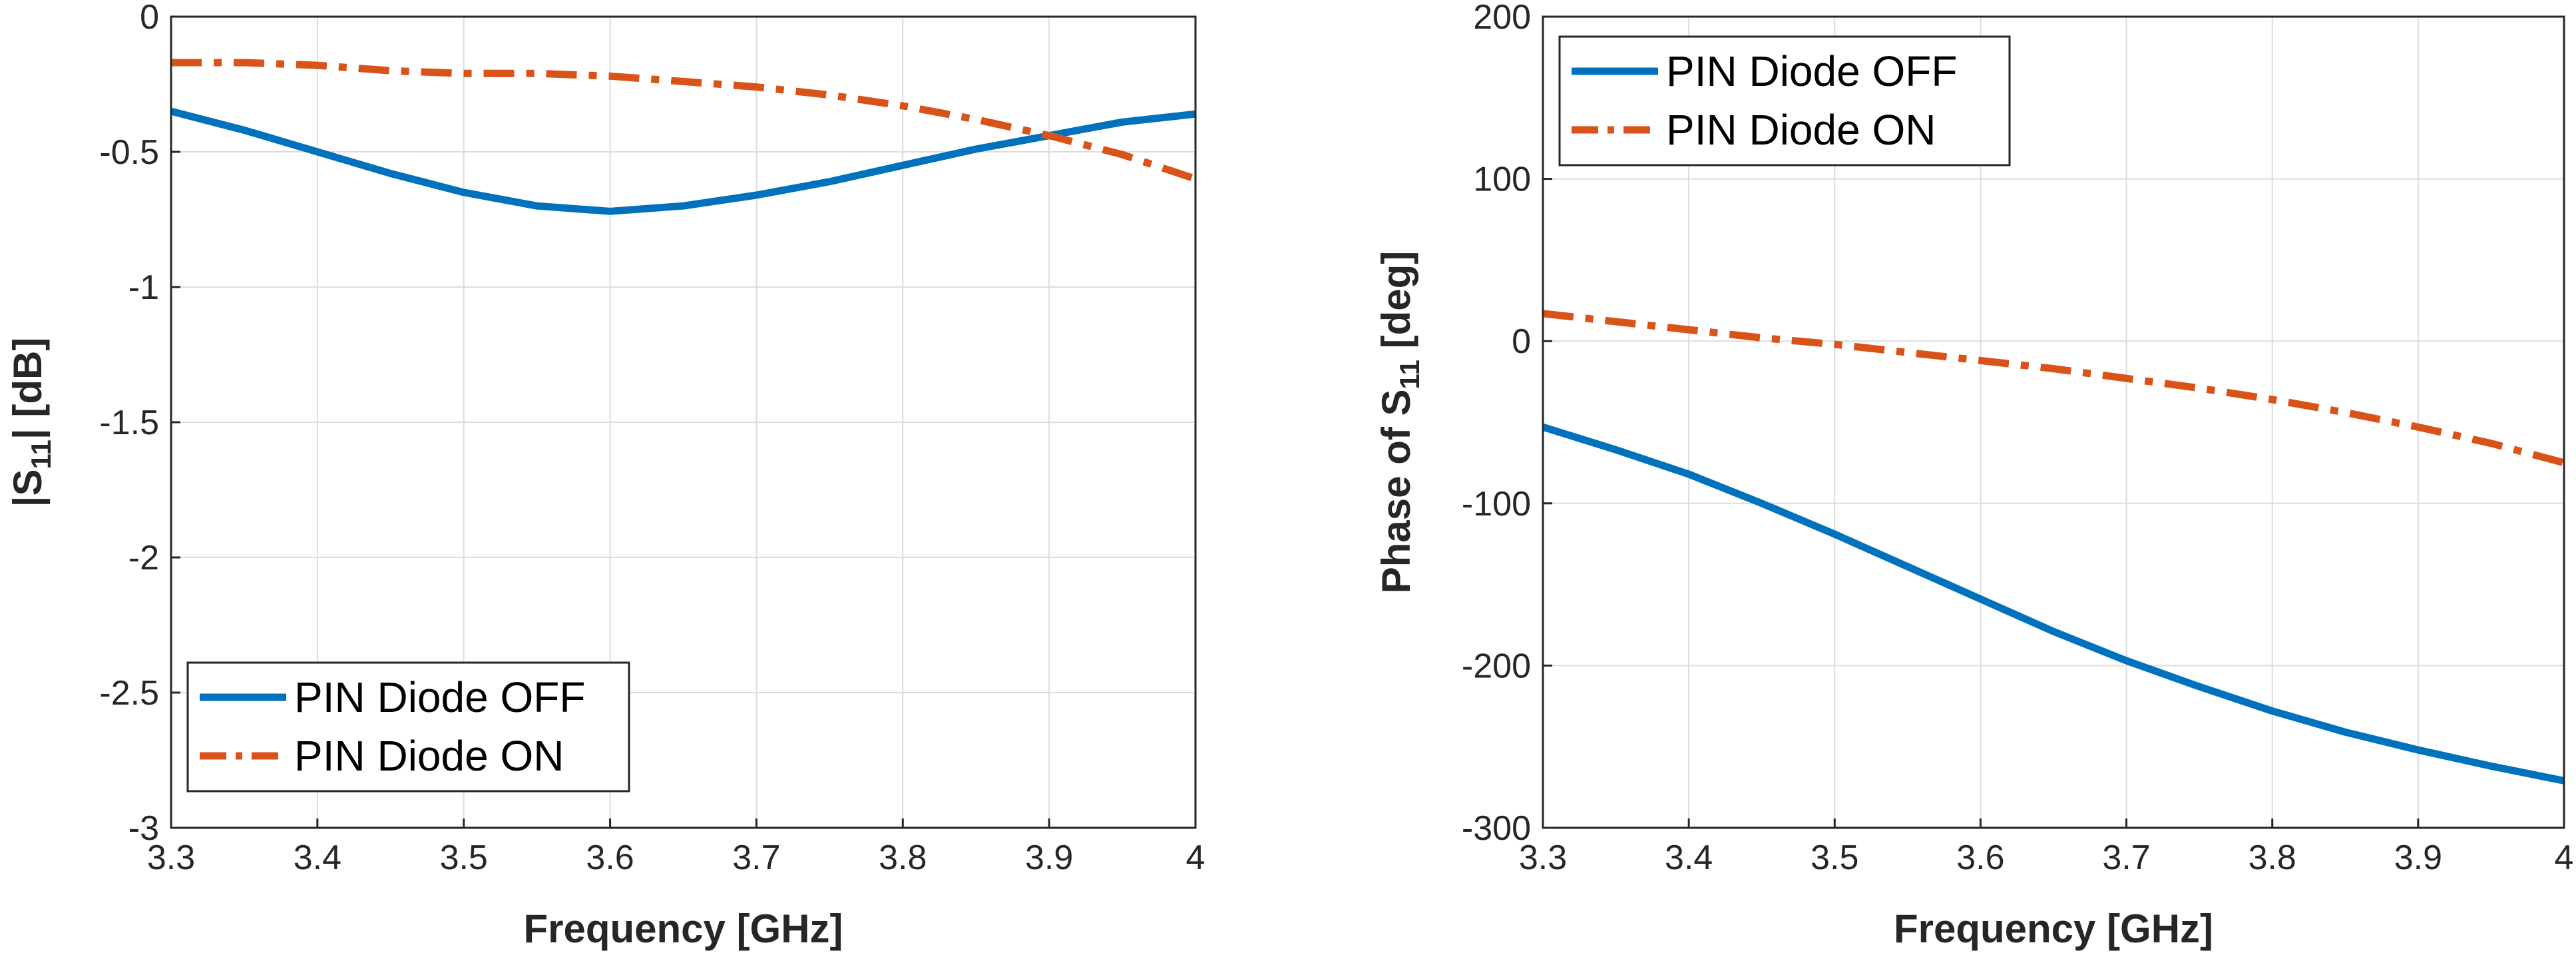  Describe the element at coordinates (143, 558) in the screenshot. I see `y-tick-label: -2` at that location.